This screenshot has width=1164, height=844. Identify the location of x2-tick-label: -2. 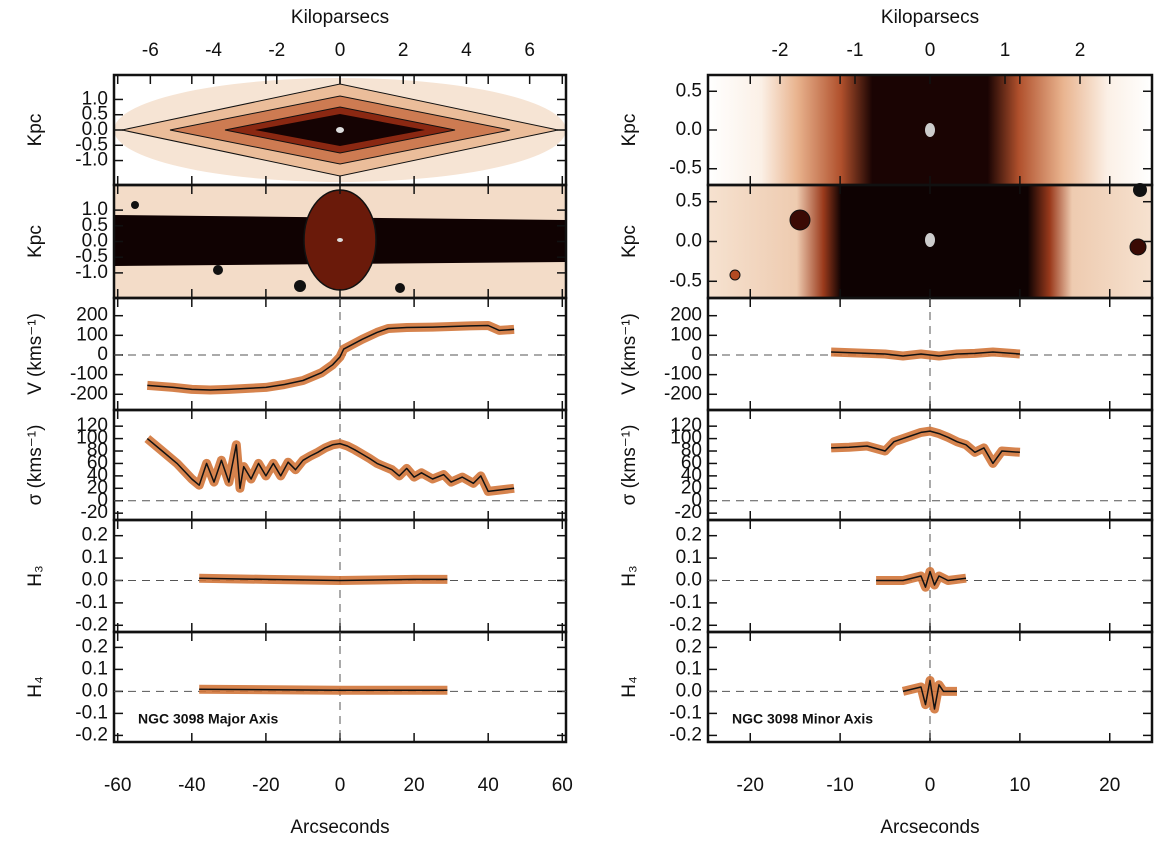
(780, 50).